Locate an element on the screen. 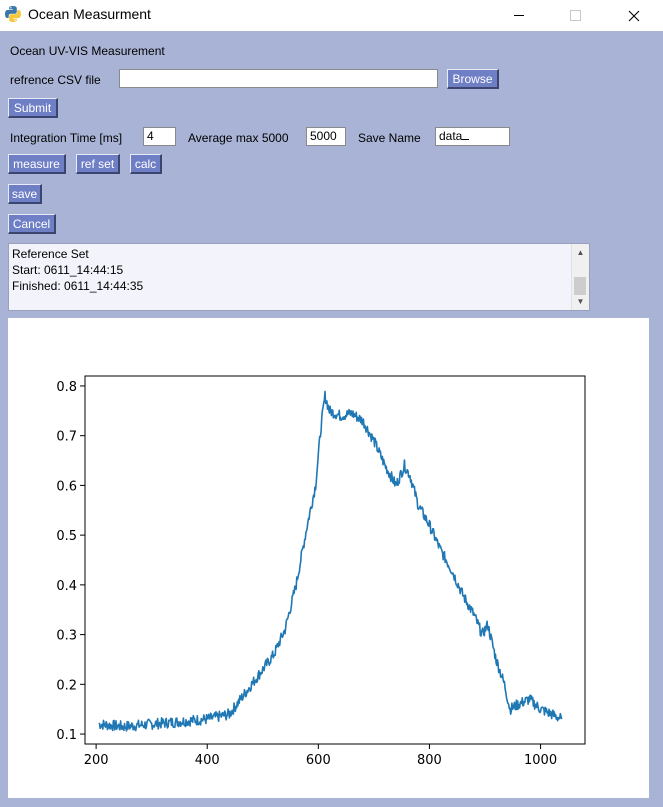  y-tick-label: 0.6 is located at coordinates (66, 486).